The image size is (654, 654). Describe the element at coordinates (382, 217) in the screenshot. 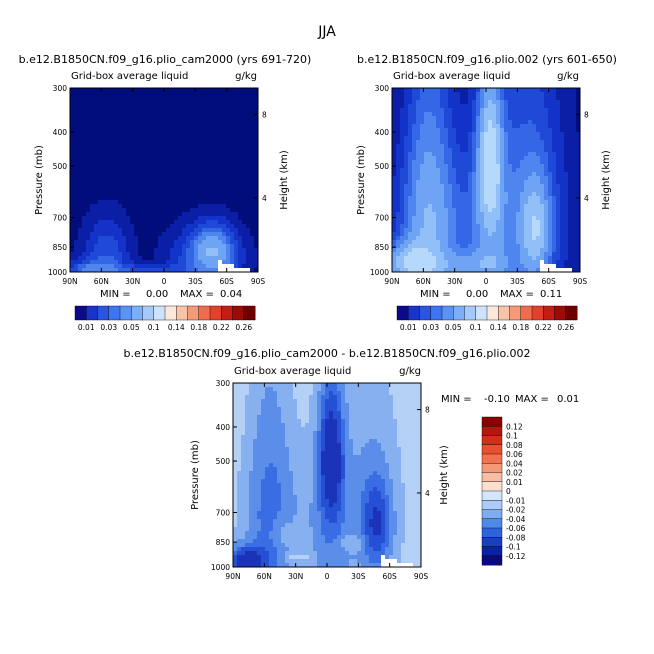

I see `y-tick-label: 700` at that location.